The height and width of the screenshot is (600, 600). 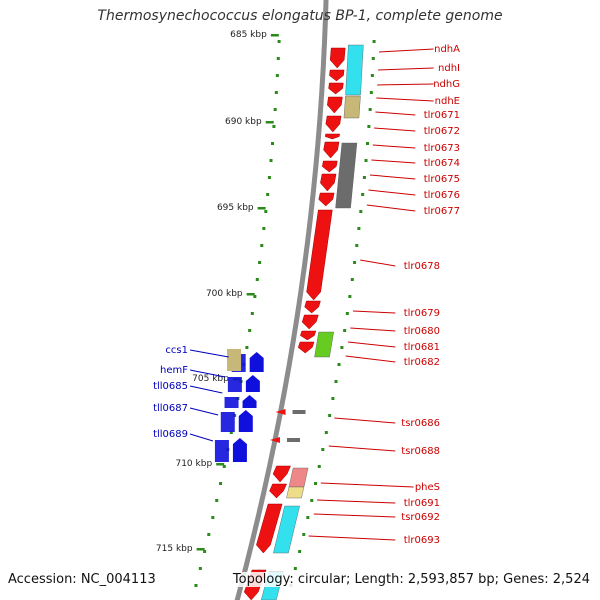 What do you see at coordinates (293, 440) in the screenshot?
I see `small-gene-track` at bounding box center [293, 440].